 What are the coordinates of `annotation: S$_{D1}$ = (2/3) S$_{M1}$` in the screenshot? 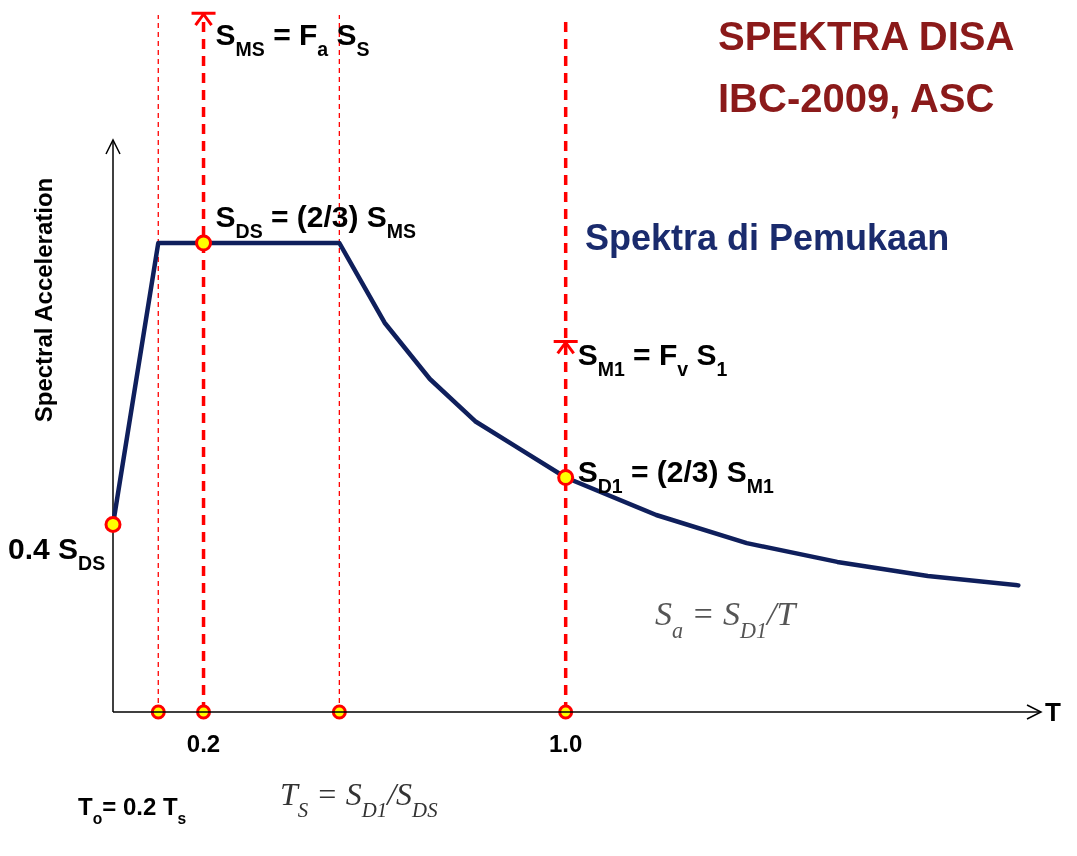 It's located at (676, 475).